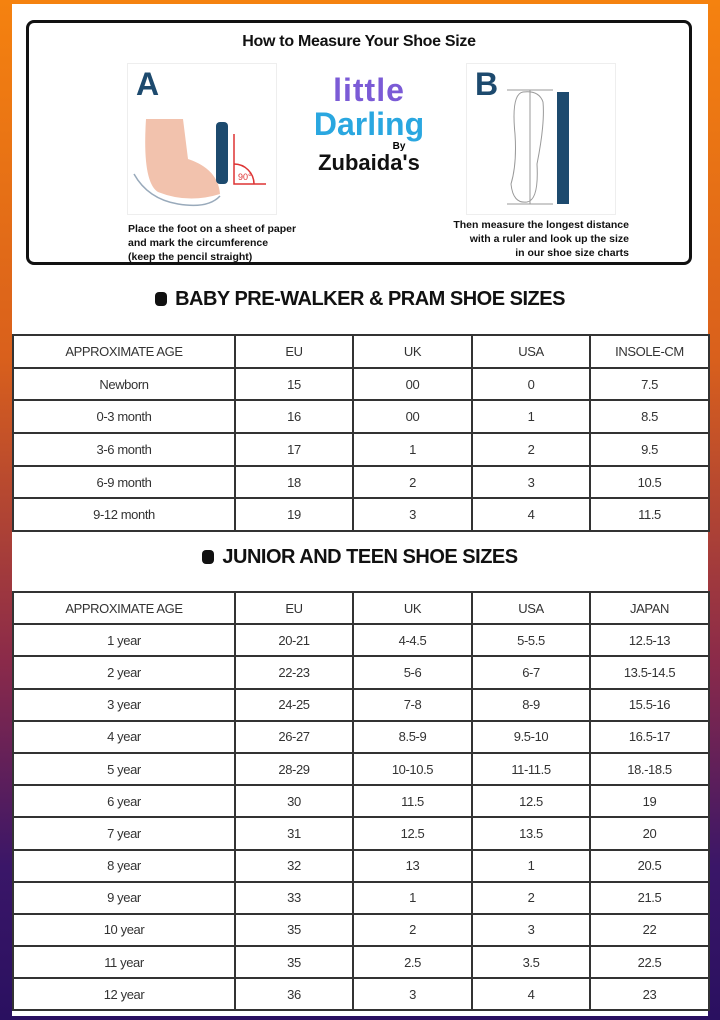  What do you see at coordinates (649, 384) in the screenshot?
I see `table-cell: 7.5` at bounding box center [649, 384].